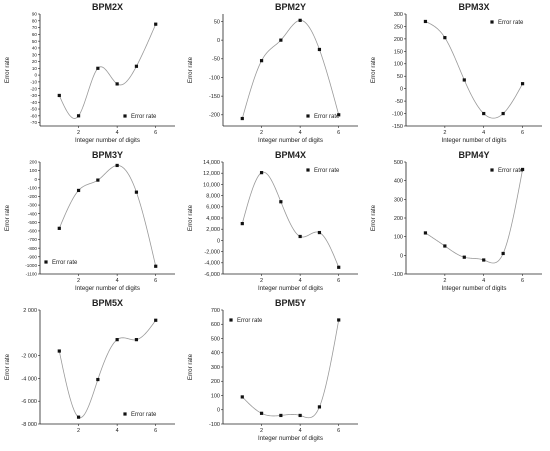 This screenshot has height=451, width=550. I want to click on y-tick-label: -4 000, so click(29, 379).